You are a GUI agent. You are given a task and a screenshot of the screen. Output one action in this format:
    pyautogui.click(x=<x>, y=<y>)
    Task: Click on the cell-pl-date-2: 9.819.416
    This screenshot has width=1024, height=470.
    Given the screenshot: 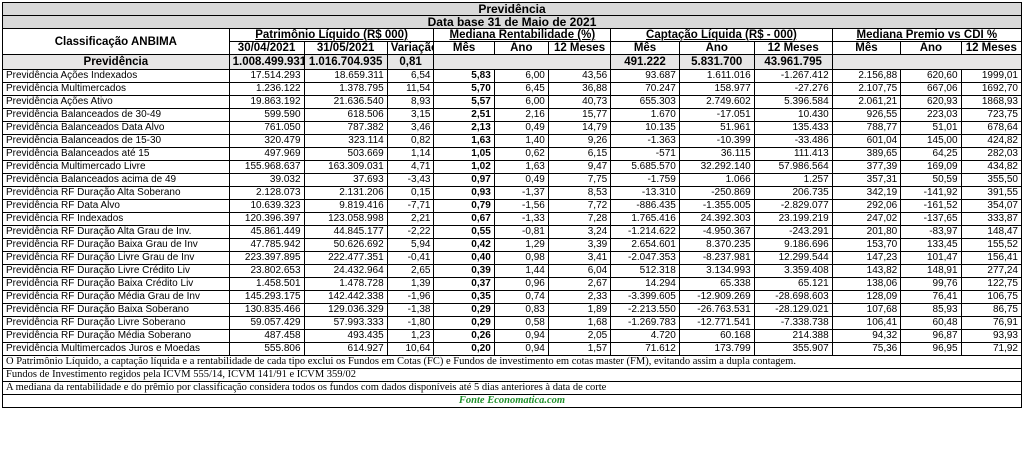 What is the action you would take?
    pyautogui.click(x=345, y=206)
    